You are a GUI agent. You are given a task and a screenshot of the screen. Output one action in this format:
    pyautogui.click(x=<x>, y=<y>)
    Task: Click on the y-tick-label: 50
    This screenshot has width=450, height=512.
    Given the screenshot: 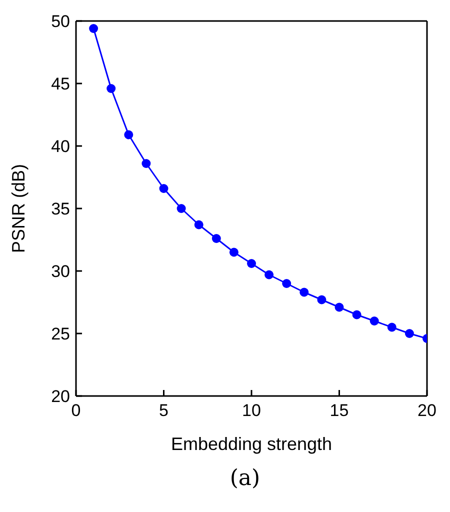 What is the action you would take?
    pyautogui.click(x=60, y=22)
    